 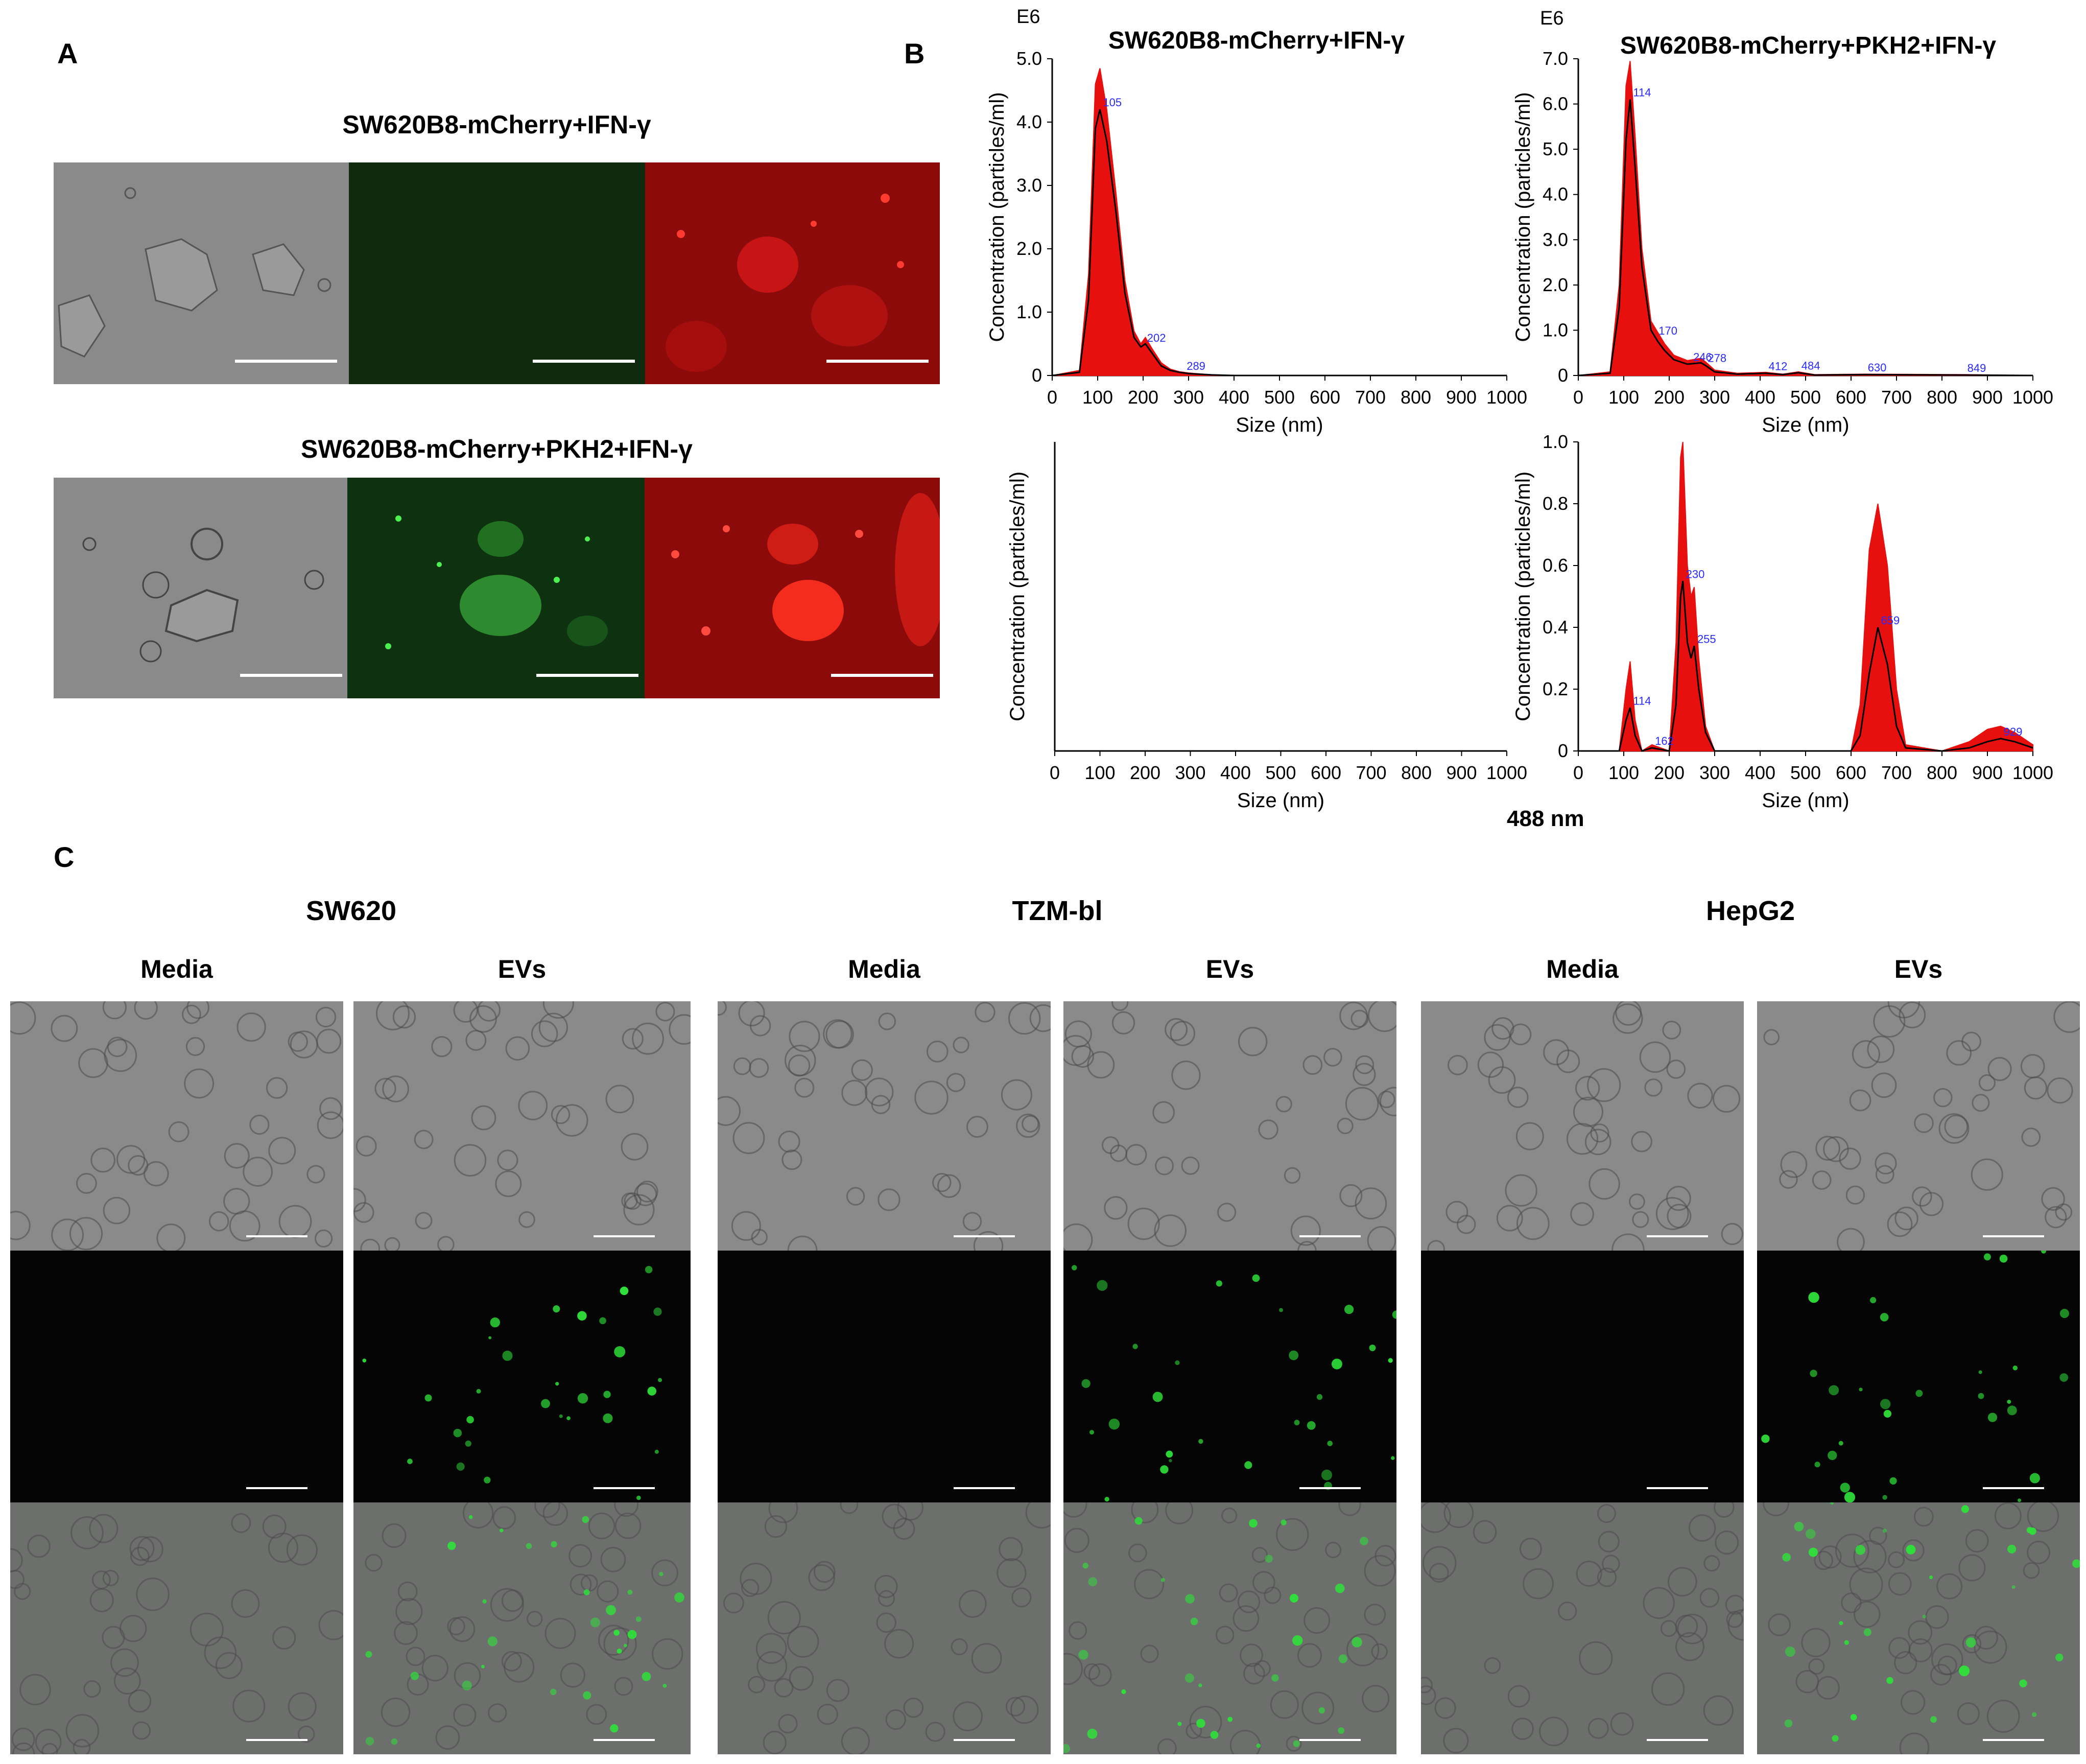 What do you see at coordinates (1851, 397) in the screenshot?
I see `x-tick-label: 600` at bounding box center [1851, 397].